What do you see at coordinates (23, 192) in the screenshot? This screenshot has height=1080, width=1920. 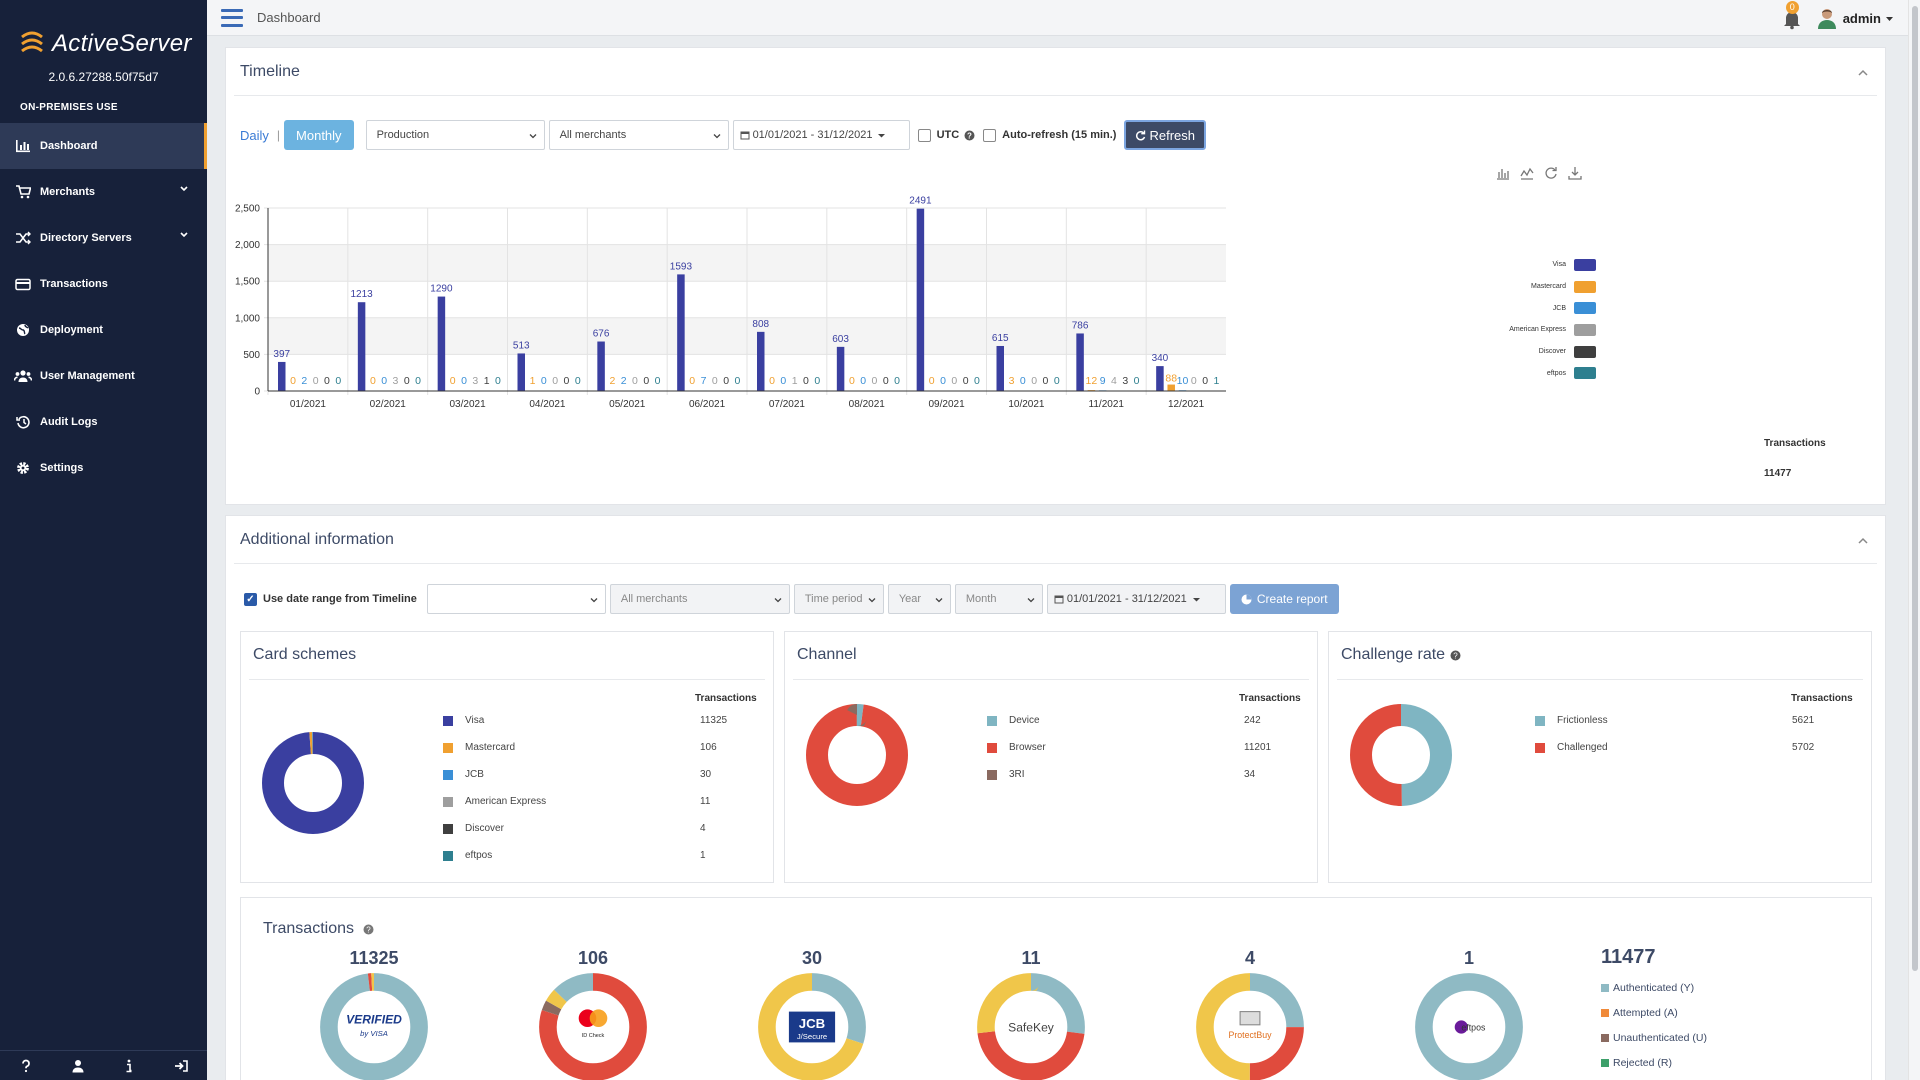 I see `cart-icon` at bounding box center [23, 192].